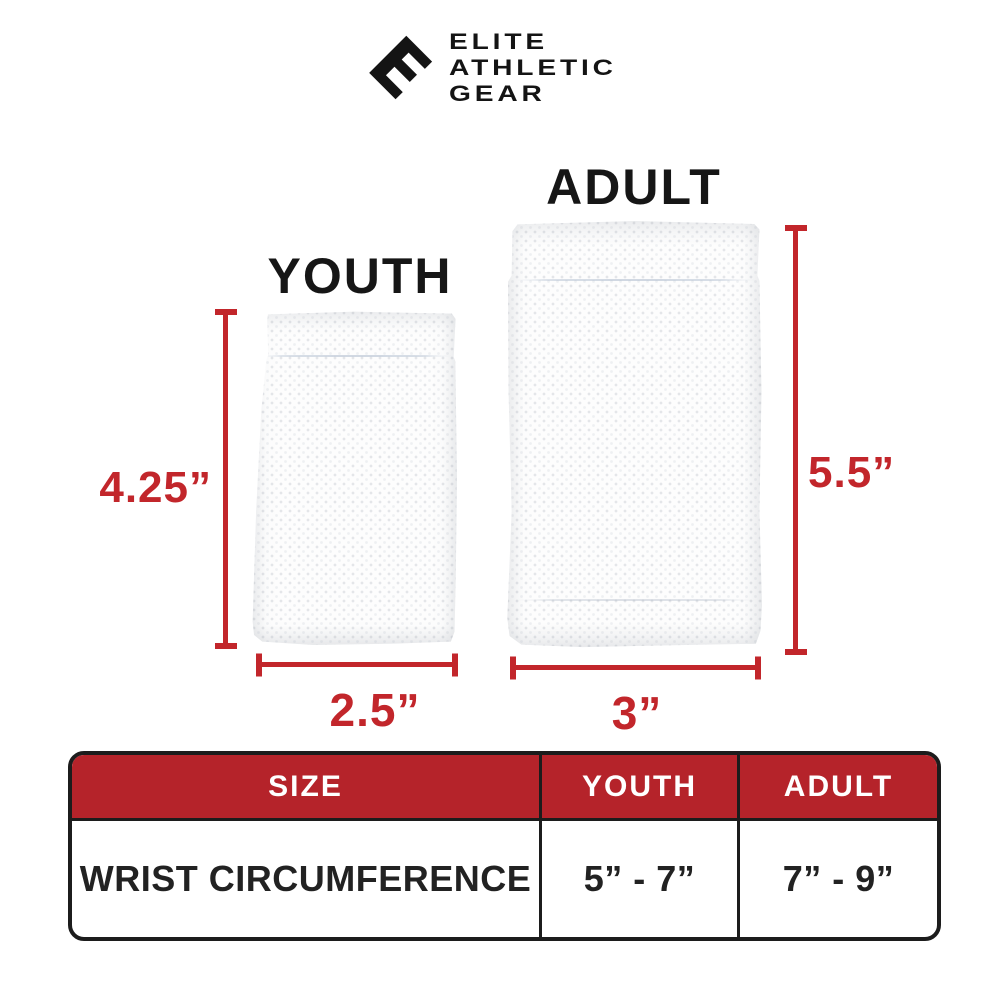  I want to click on adult-cuff-seam, so click(635, 280).